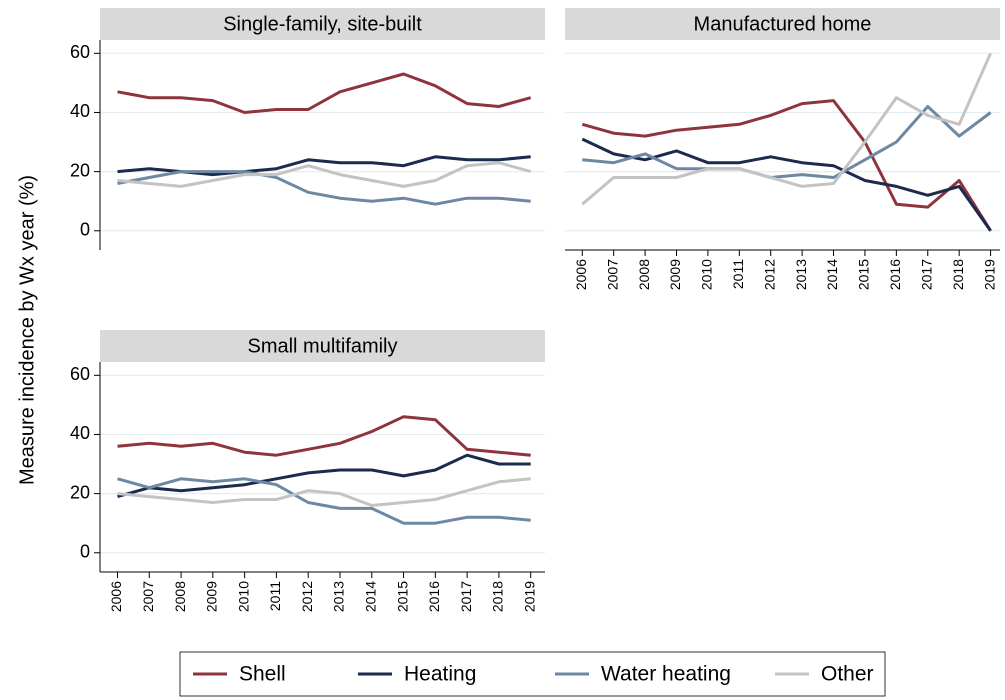 This screenshot has width=1005, height=700. What do you see at coordinates (440, 674) in the screenshot?
I see `legend-label: Heating` at bounding box center [440, 674].